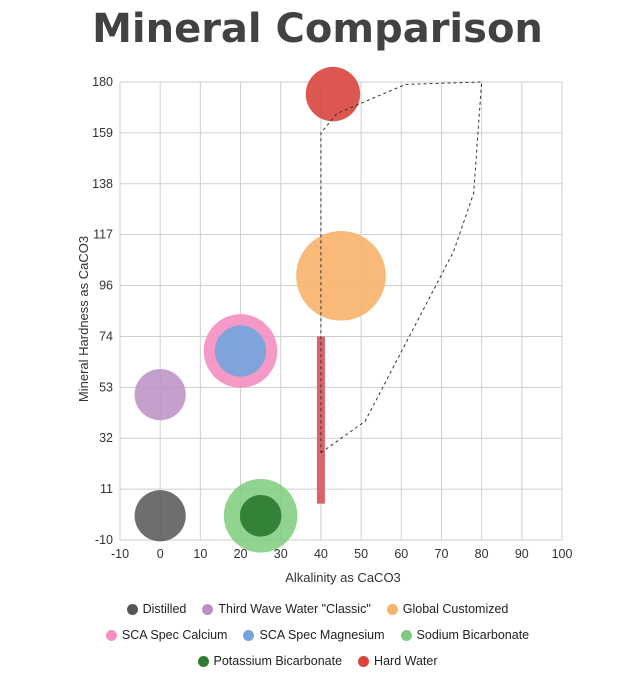 The width and height of the screenshot is (635, 682). Describe the element at coordinates (120, 554) in the screenshot. I see `x-tick-label: -10` at that location.